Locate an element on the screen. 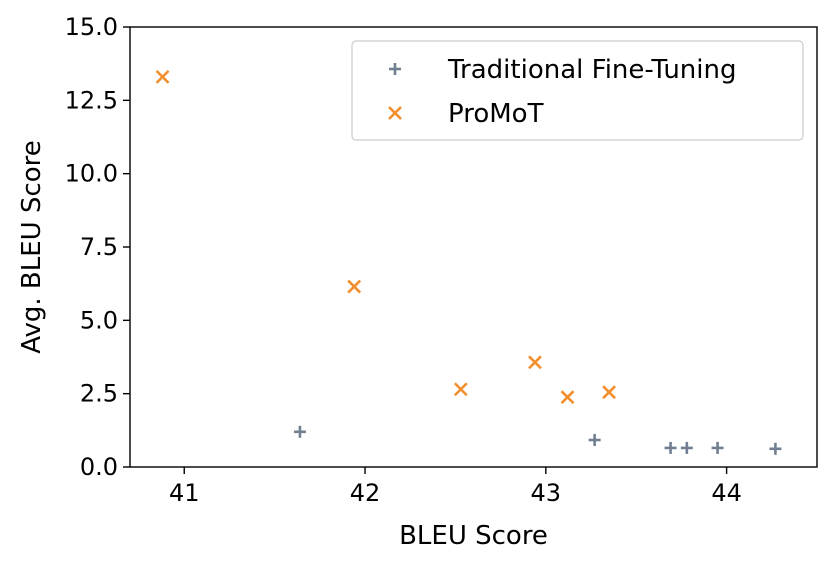 The image size is (831, 565). x-tick-label: 44 is located at coordinates (726, 493).